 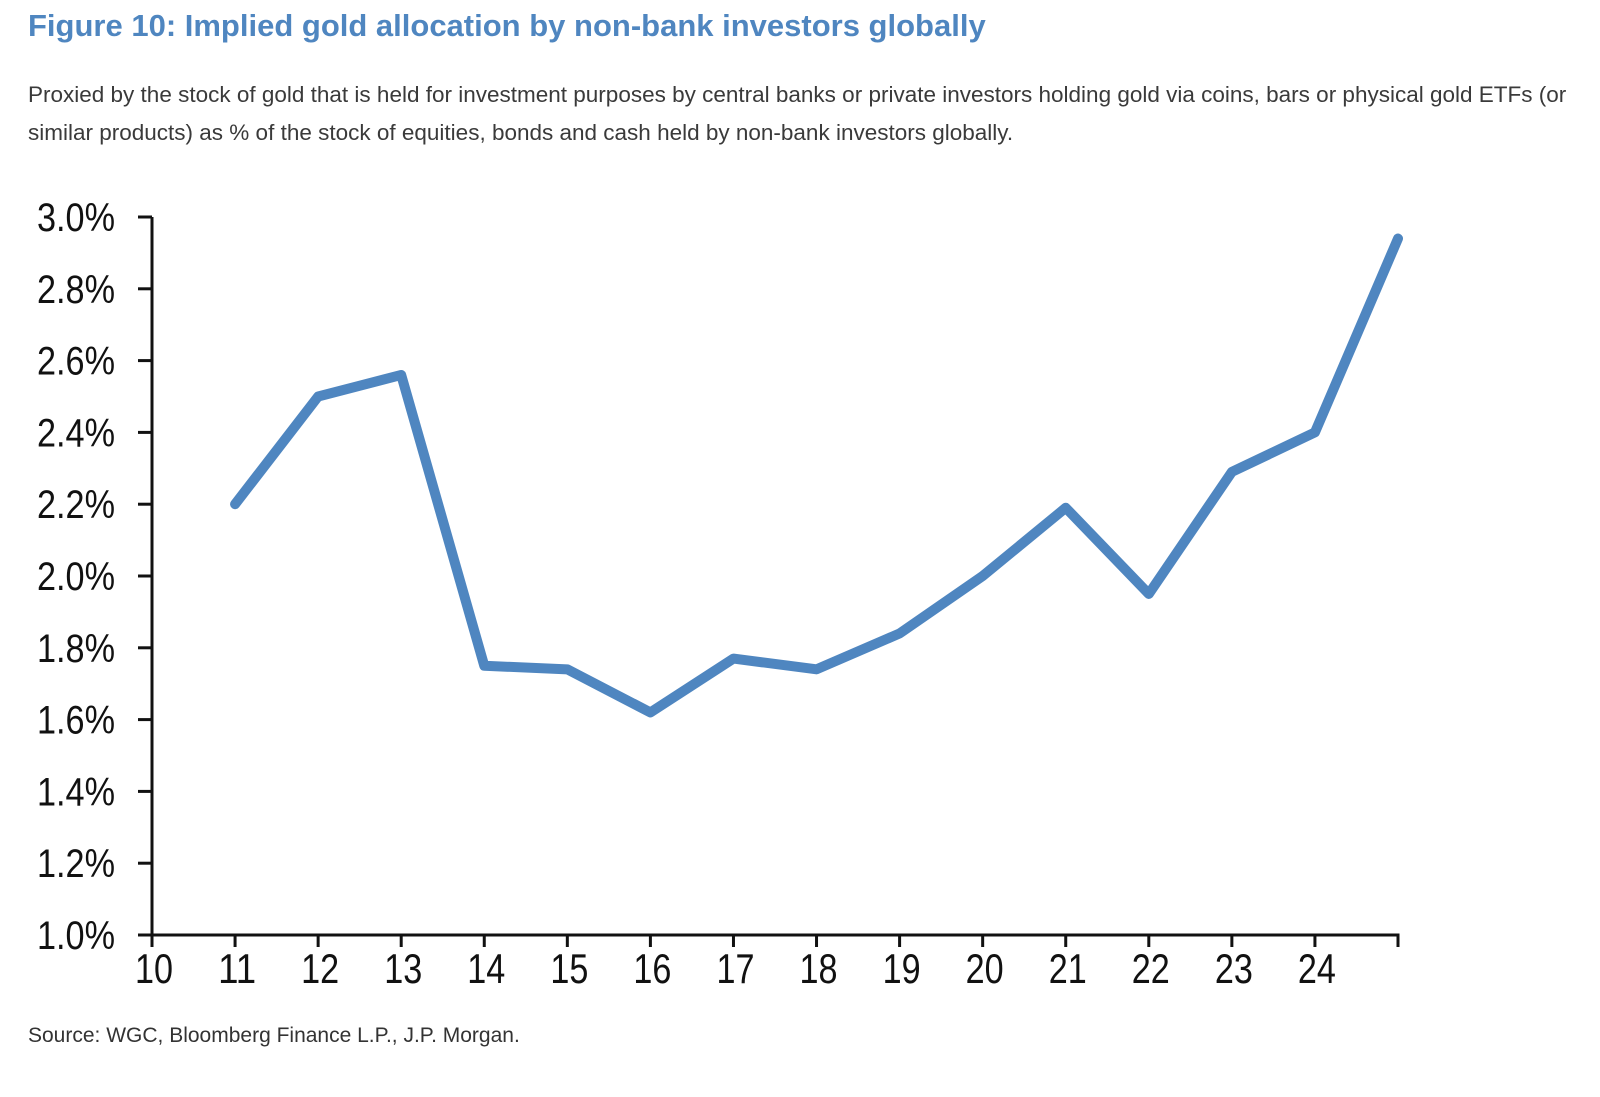 What do you see at coordinates (76, 864) in the screenshot?
I see `y-tick-label: 1.2%` at bounding box center [76, 864].